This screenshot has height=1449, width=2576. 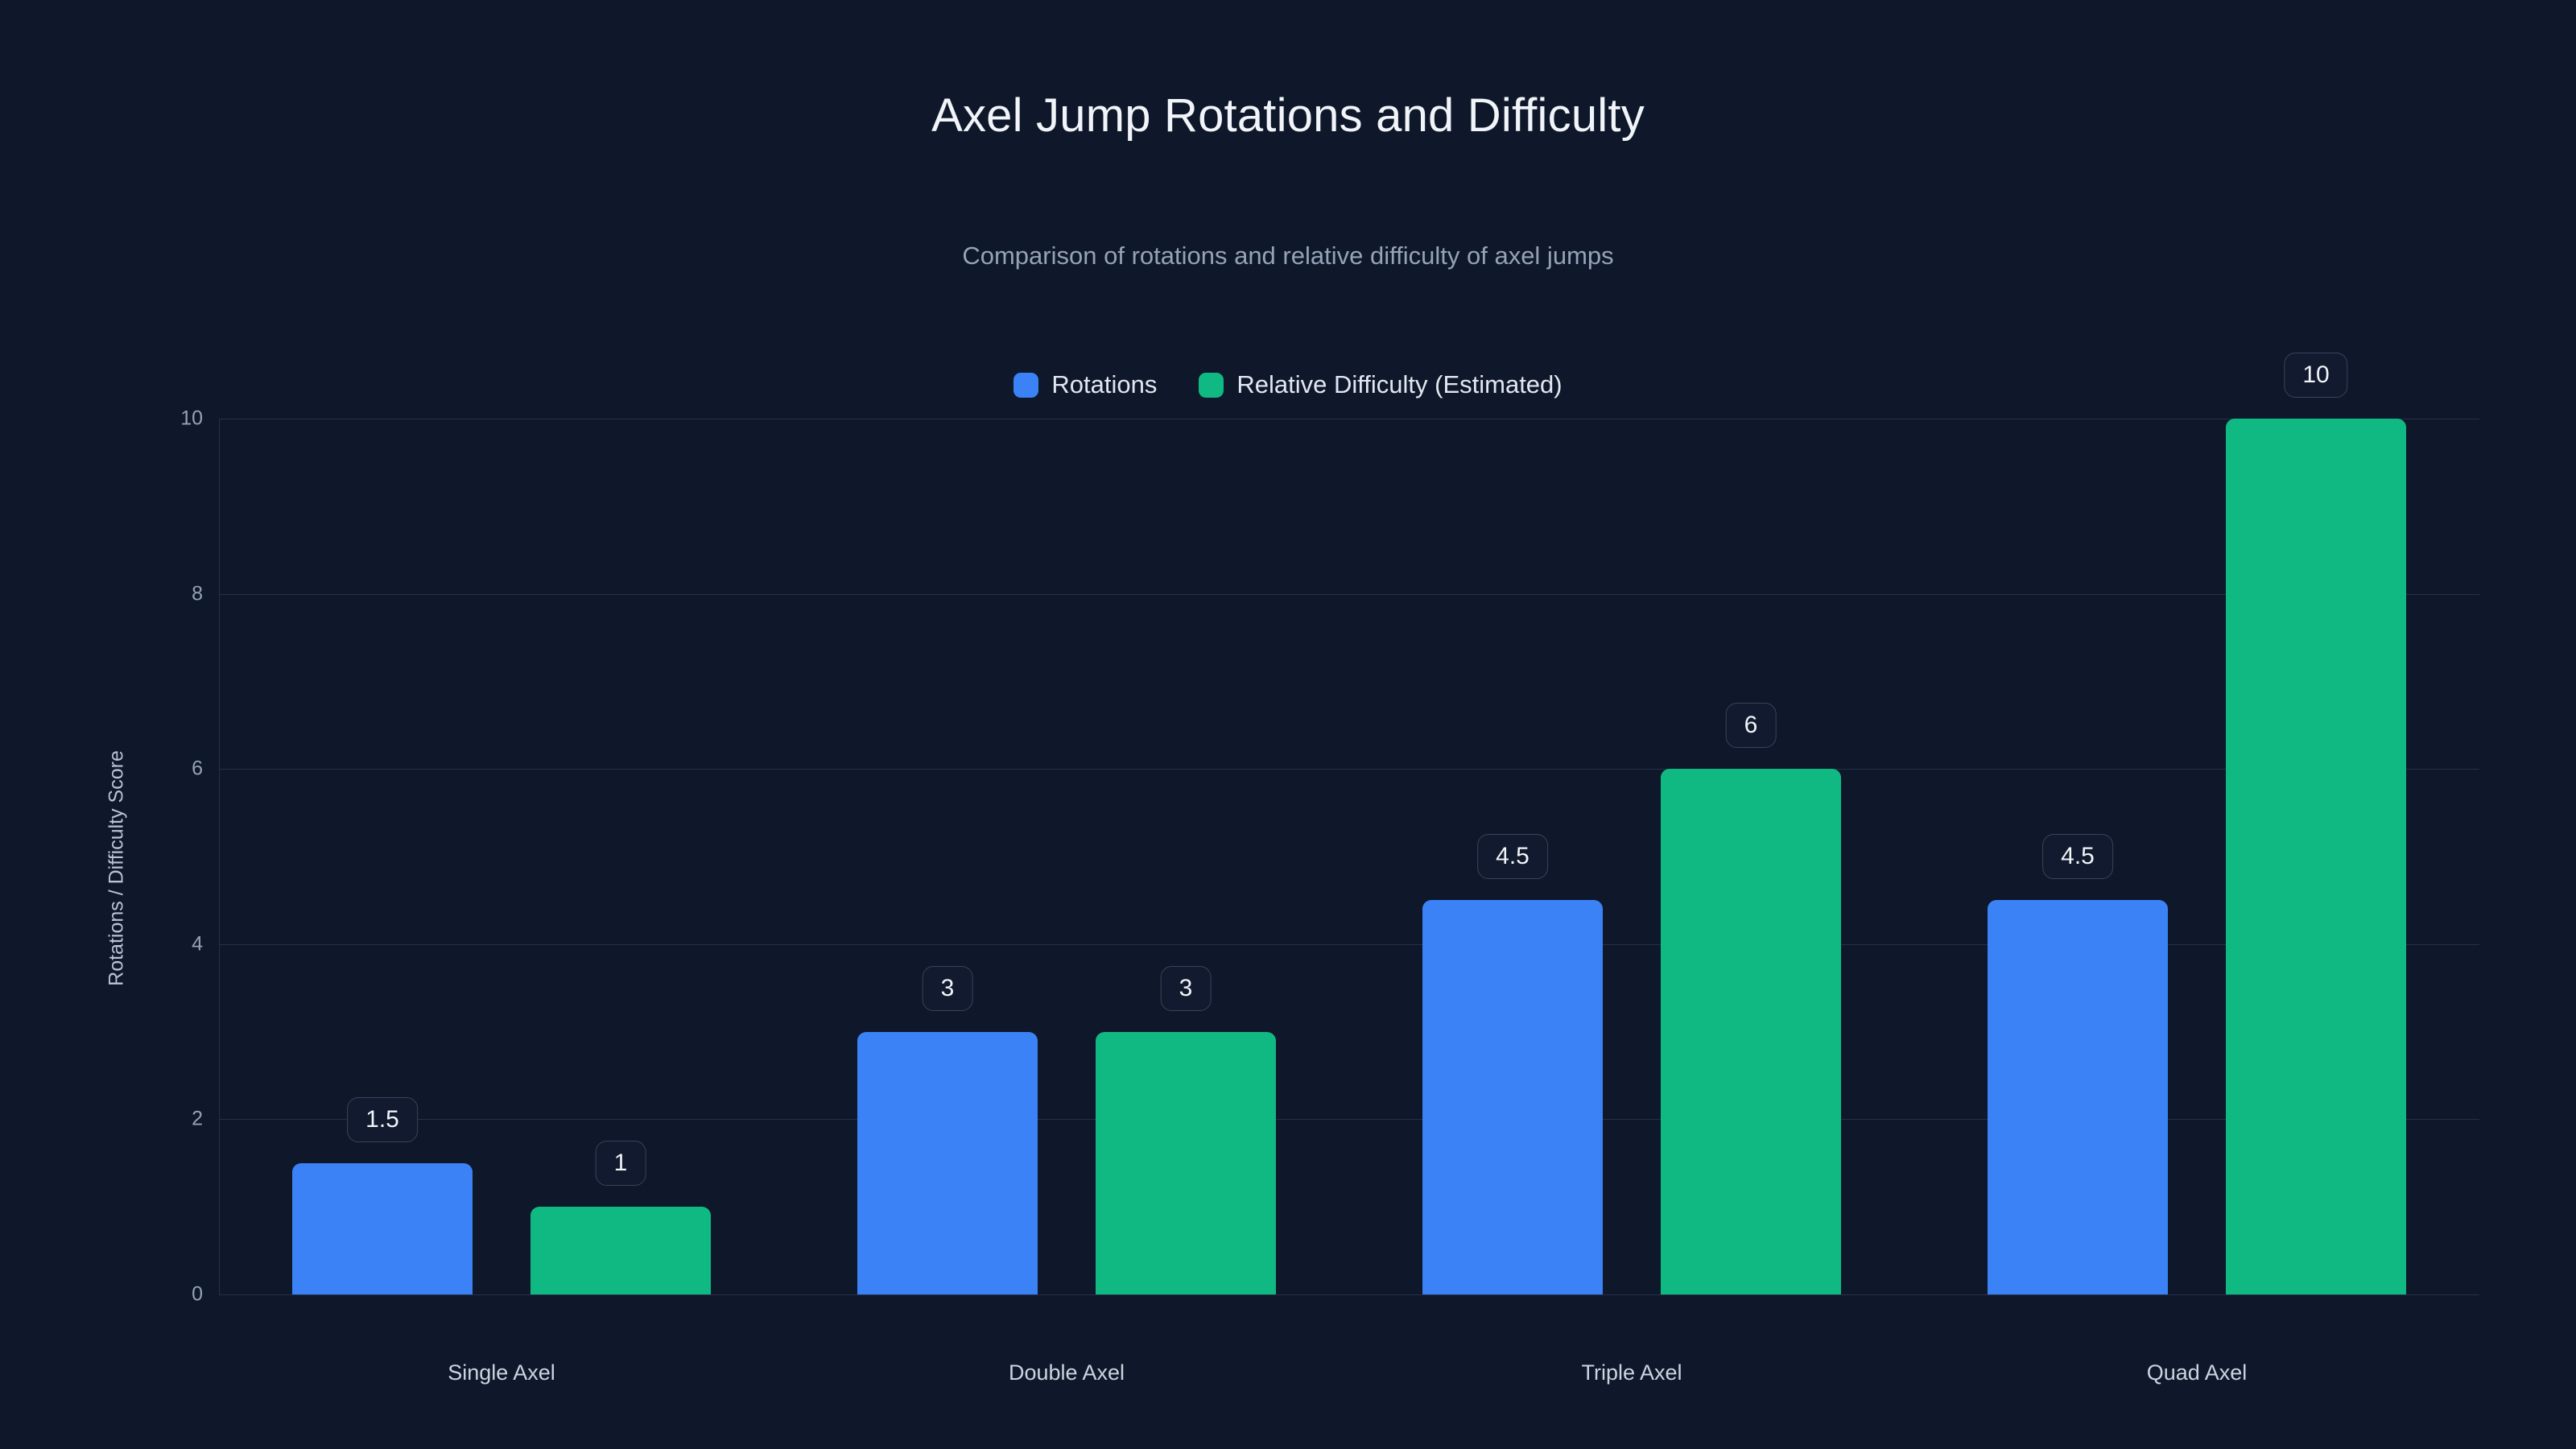 I want to click on bar-single-axel-rotations, so click(x=382, y=1228).